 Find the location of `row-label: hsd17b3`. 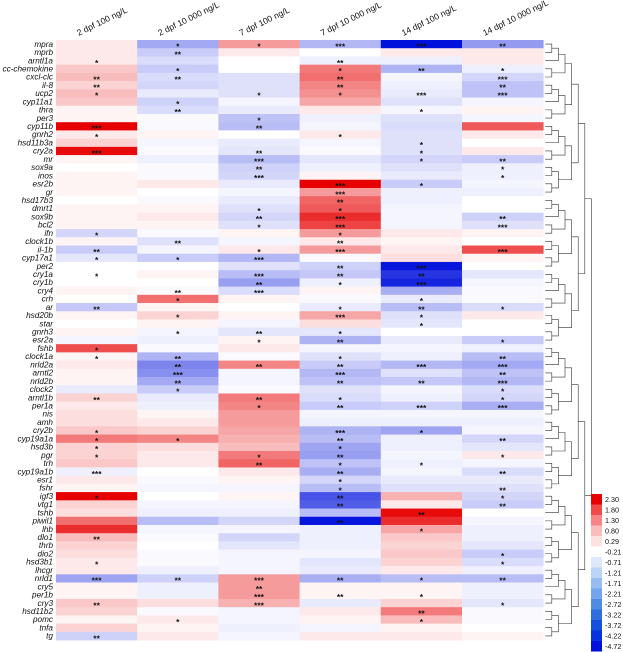

row-label: hsd17b3 is located at coordinates (38, 200).